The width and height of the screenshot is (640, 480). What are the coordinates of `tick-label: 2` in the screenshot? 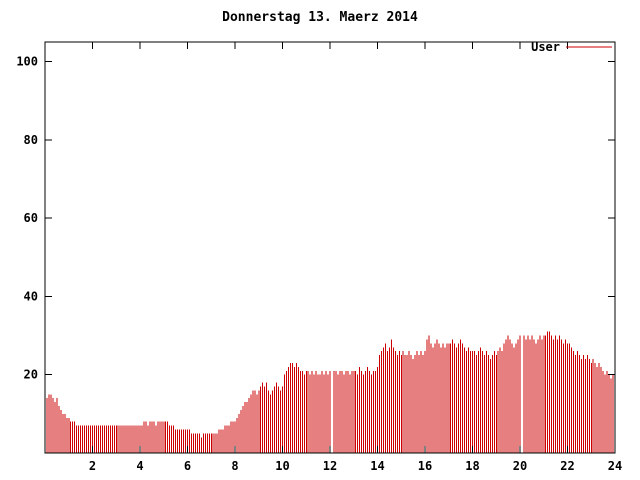 It's located at (92, 466).